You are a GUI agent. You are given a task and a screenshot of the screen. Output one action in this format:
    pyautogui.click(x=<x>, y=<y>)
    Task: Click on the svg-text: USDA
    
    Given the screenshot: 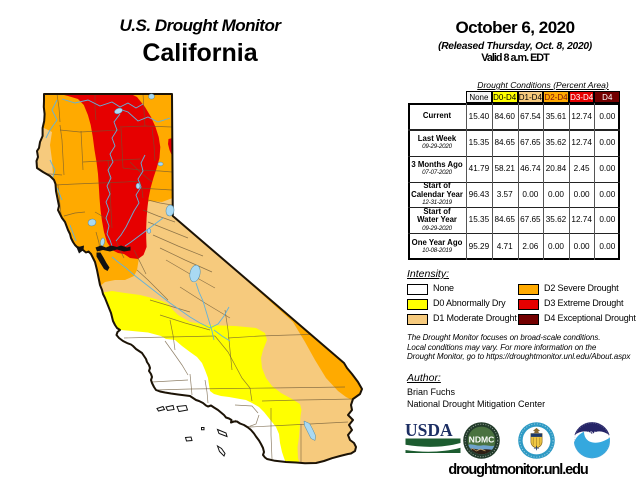 What is the action you would take?
    pyautogui.click(x=429, y=430)
    